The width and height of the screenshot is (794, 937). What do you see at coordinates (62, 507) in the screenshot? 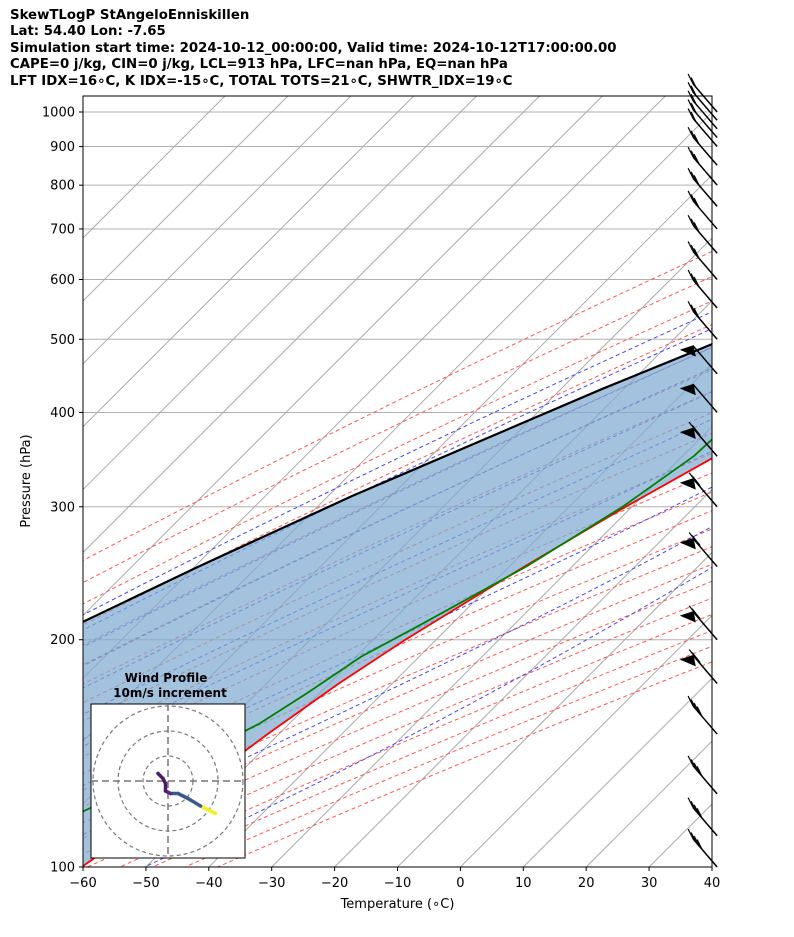
I see `y-tick-label: 300` at bounding box center [62, 507].